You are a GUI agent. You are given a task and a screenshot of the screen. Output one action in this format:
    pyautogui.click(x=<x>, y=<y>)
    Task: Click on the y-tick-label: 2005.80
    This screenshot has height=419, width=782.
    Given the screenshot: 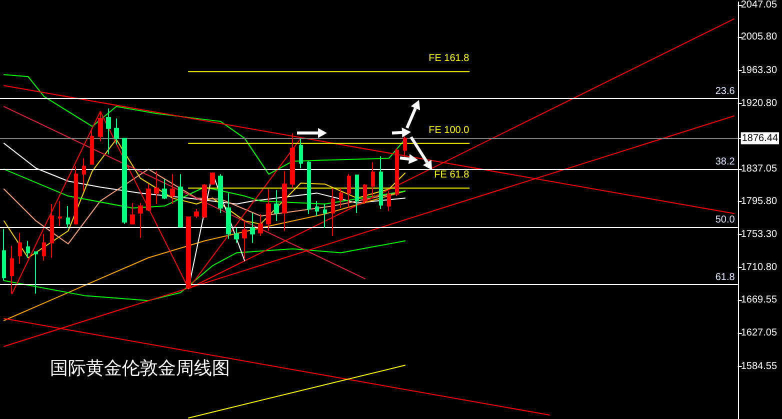 What is the action you would take?
    pyautogui.click(x=759, y=37)
    